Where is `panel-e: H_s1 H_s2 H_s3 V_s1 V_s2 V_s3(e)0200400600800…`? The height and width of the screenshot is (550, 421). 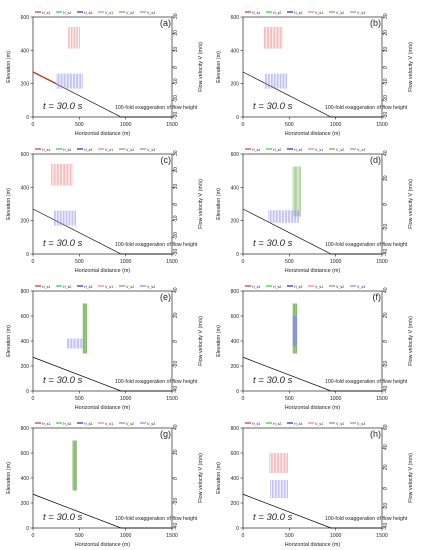 panel-e: H_s1 H_s2 H_s3 V_s1 V_s2 V_s3(e)0200400600800… is located at coordinates (105, 348).